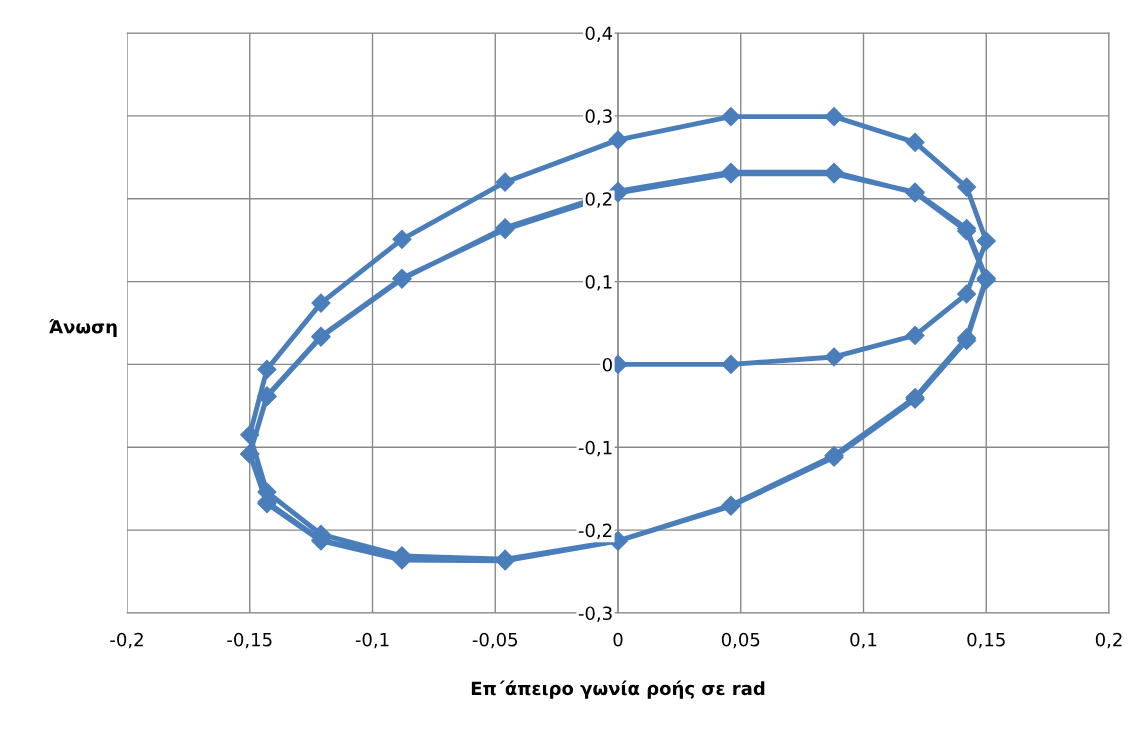  What do you see at coordinates (863, 640) in the screenshot?
I see `x-tick-label: 0,1` at bounding box center [863, 640].